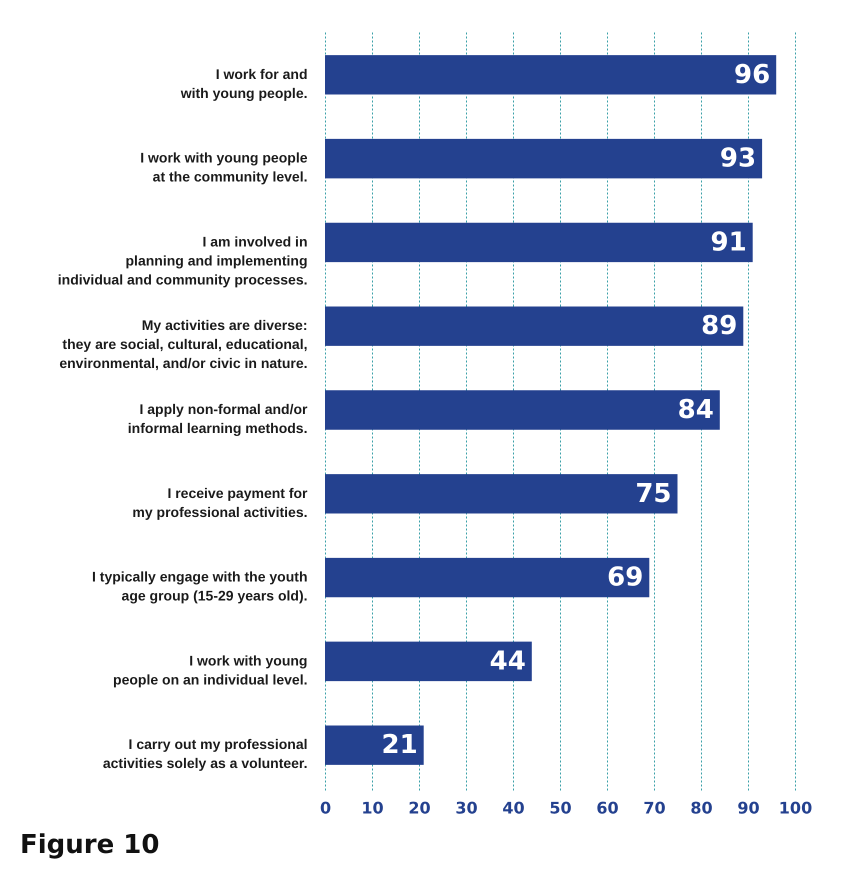  I want to click on y-tick-label: I work with young people at the community level., so click(224, 167).